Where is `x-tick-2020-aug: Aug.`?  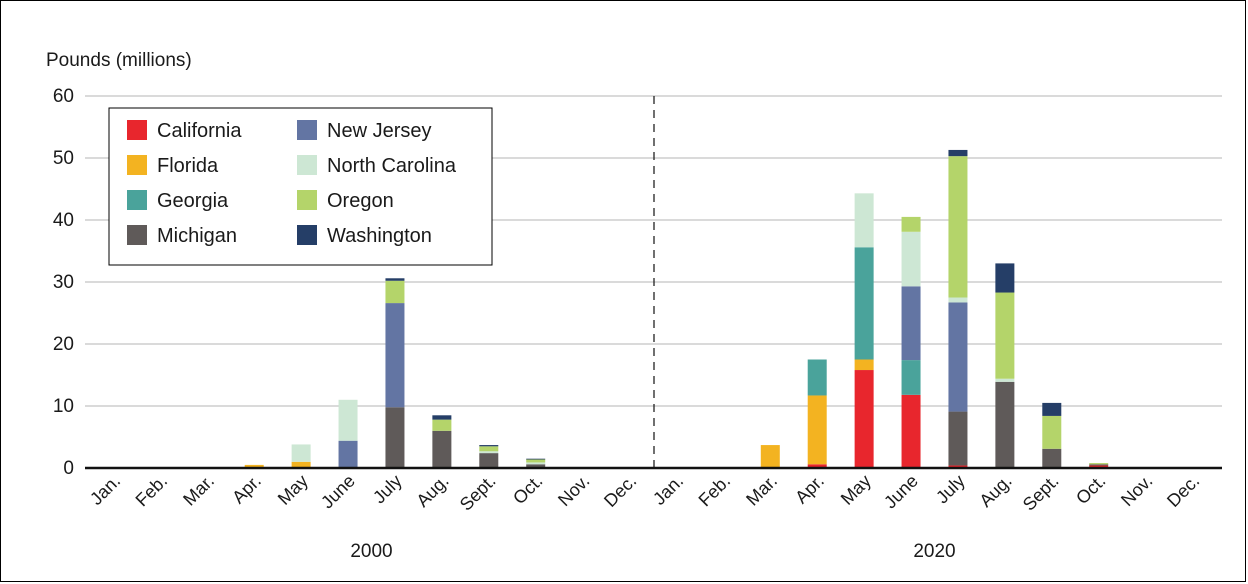
x-tick-2020-aug: Aug. is located at coordinates (995, 491).